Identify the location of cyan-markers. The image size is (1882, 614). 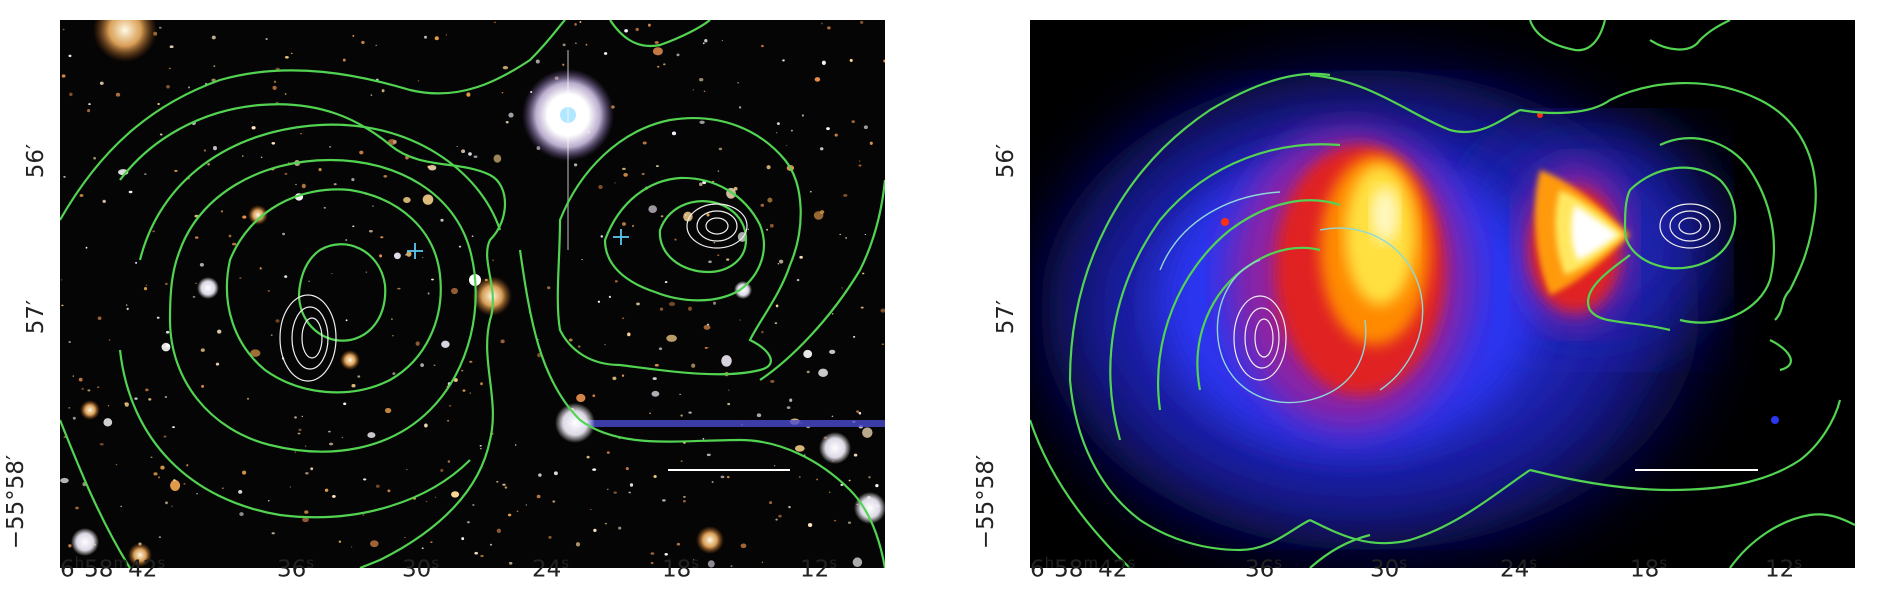
(518, 244).